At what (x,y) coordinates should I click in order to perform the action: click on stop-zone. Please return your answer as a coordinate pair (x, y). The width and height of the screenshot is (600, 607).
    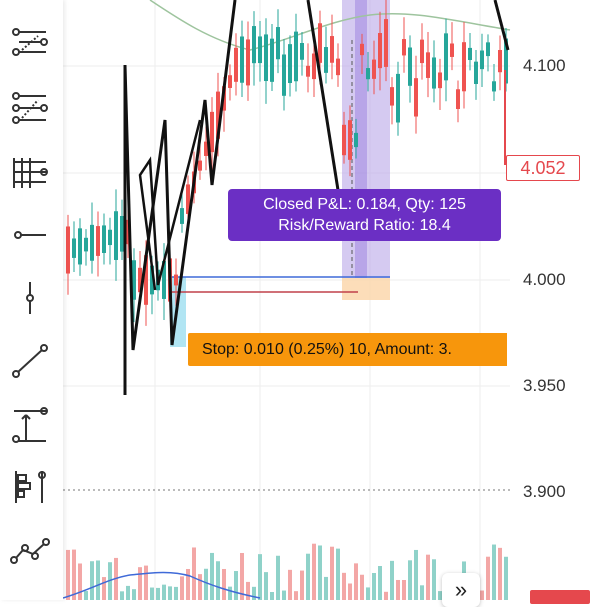
    Looking at the image, I should click on (366, 289).